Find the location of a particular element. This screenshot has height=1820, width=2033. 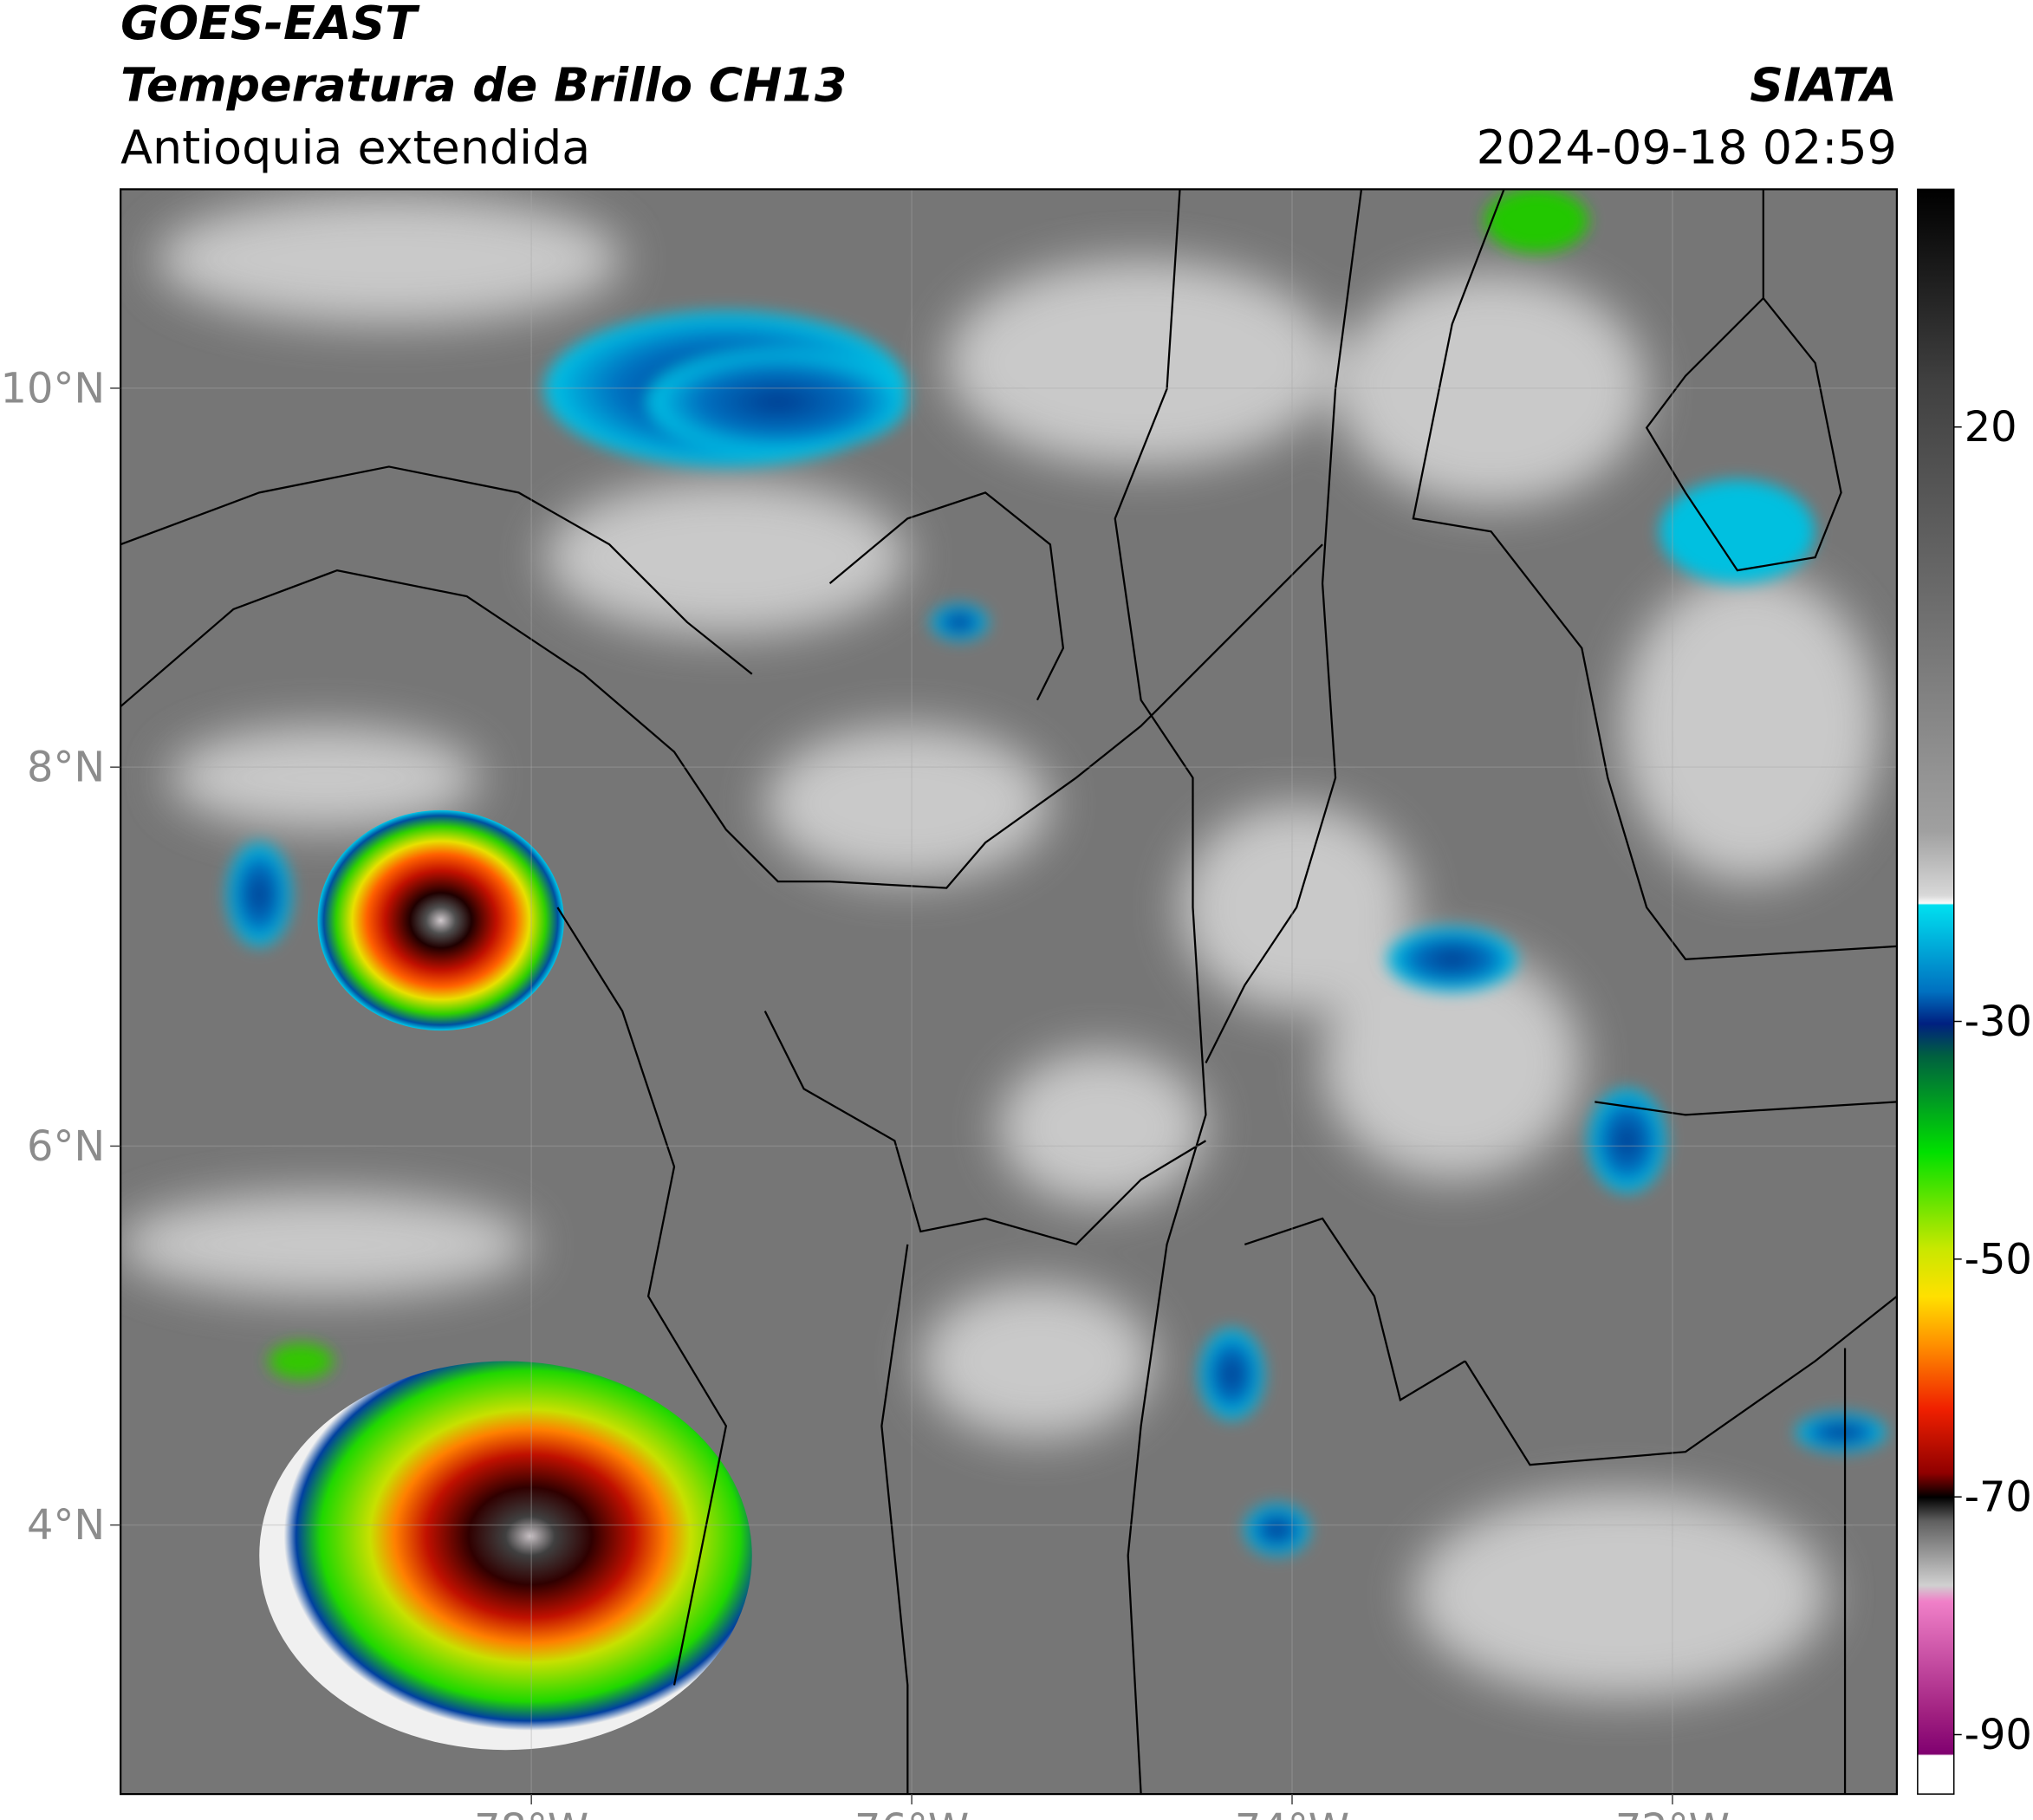

title: GOES-EAST is located at coordinates (270, 25).